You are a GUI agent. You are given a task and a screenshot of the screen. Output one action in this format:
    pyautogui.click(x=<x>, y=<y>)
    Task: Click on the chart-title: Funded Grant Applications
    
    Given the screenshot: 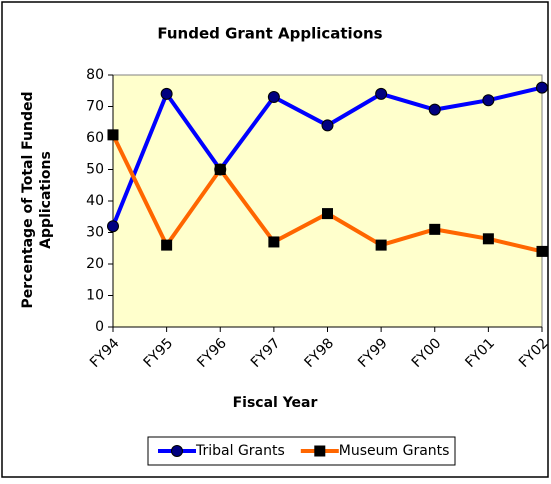 What is the action you would take?
    pyautogui.click(x=269, y=34)
    